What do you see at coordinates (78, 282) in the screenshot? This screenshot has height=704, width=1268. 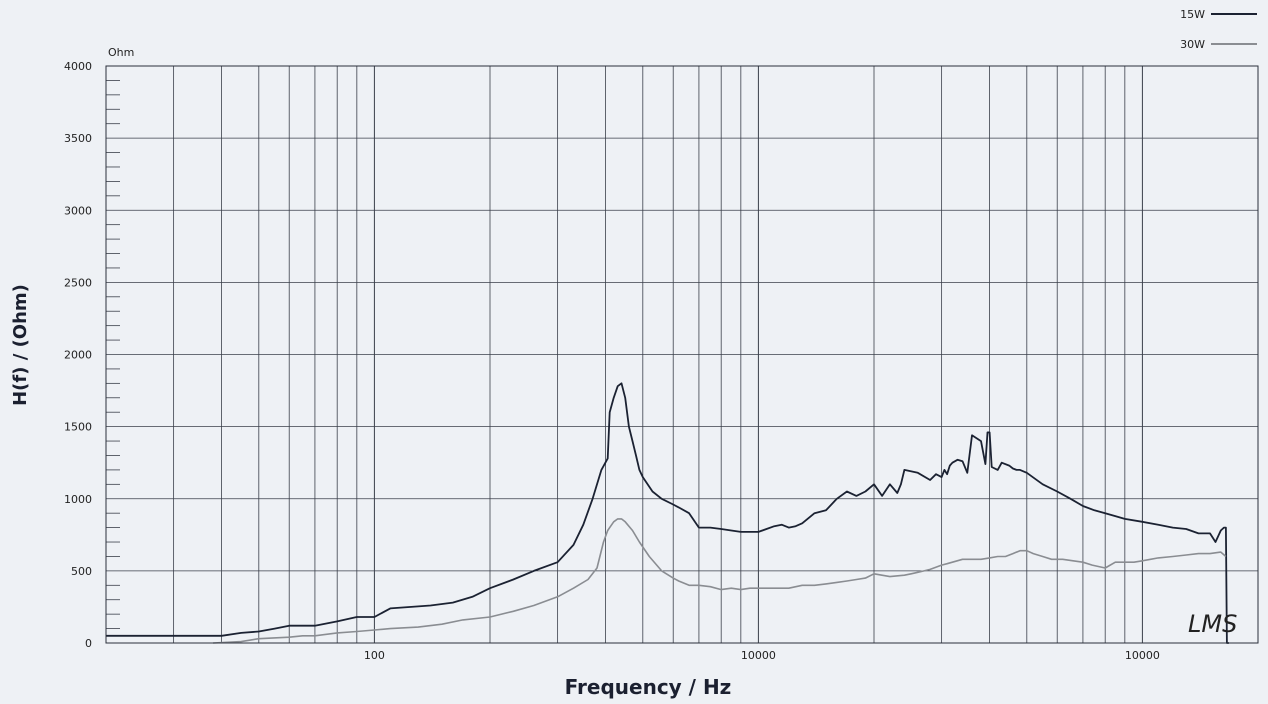 I see `y-tick-label: 2500` at bounding box center [78, 282].